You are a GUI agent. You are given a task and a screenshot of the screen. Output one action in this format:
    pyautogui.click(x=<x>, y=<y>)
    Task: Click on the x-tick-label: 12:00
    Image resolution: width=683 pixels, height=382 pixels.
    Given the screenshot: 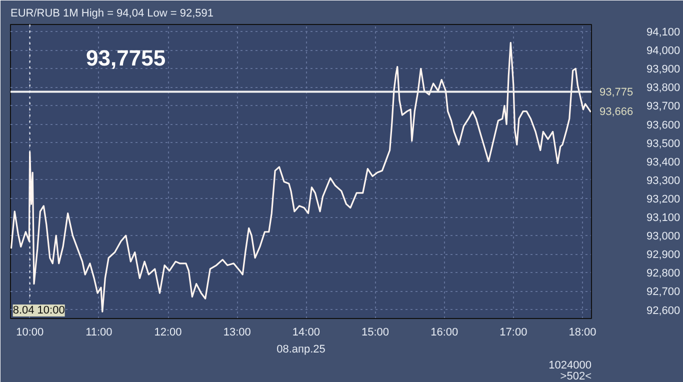 What is the action you would take?
    pyautogui.click(x=168, y=332)
    